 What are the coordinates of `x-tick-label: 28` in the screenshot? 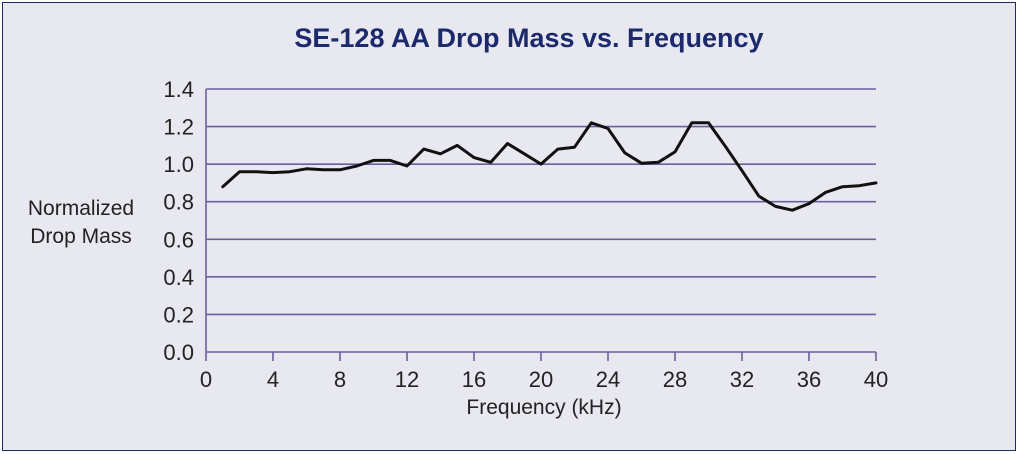 It's located at (675, 379).